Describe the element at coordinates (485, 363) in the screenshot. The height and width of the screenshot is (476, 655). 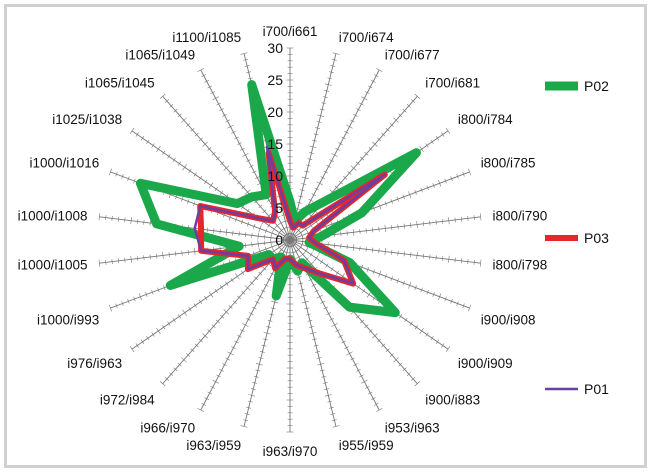
I see `axis-label-i900-i909: i900/i909` at that location.